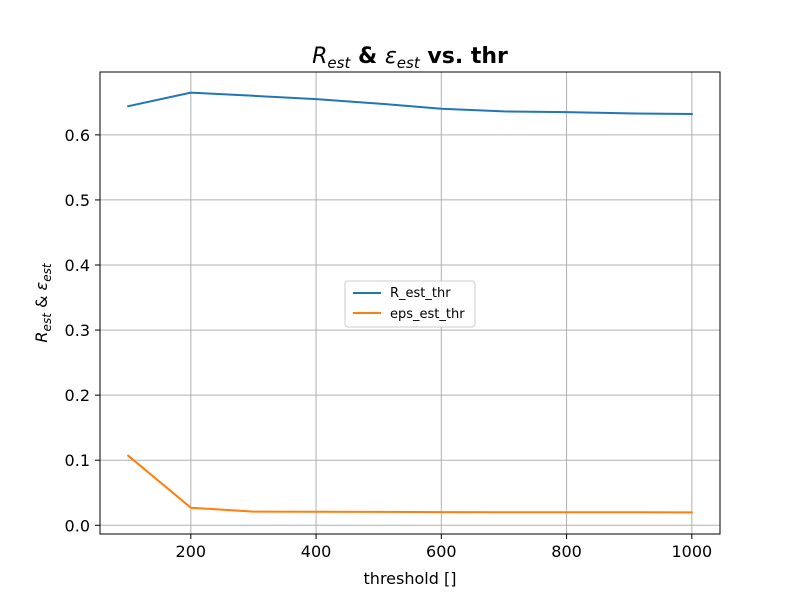 The height and width of the screenshot is (600, 800). What do you see at coordinates (420, 293) in the screenshot?
I see `legend-label-r-est: R_est_thr` at bounding box center [420, 293].